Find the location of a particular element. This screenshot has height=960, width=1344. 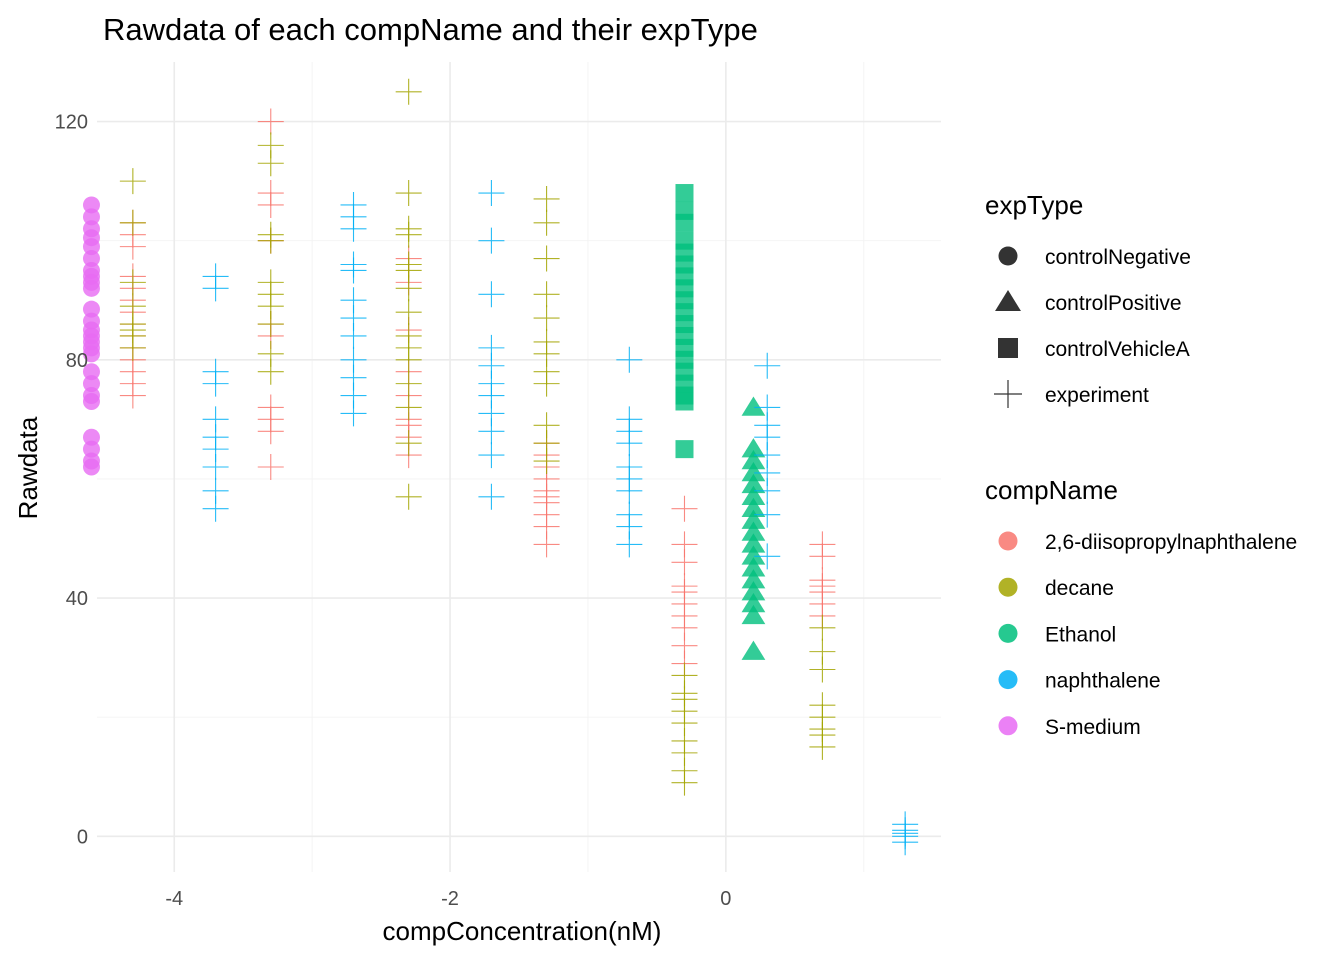

legend-item-decane: decane is located at coordinates (1056, 588).